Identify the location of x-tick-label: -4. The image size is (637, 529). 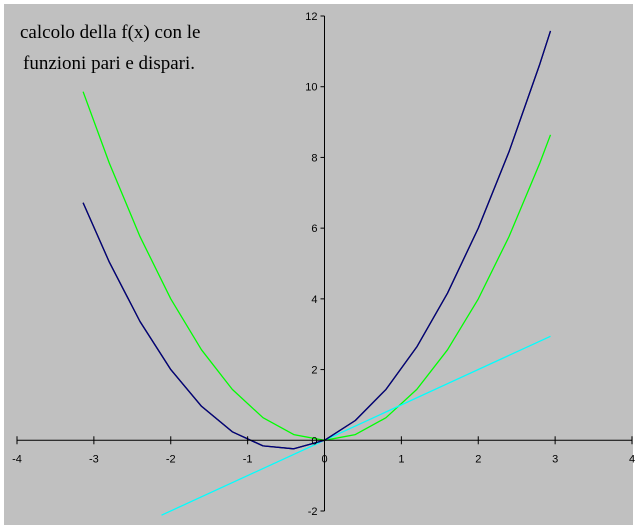
(17, 459).